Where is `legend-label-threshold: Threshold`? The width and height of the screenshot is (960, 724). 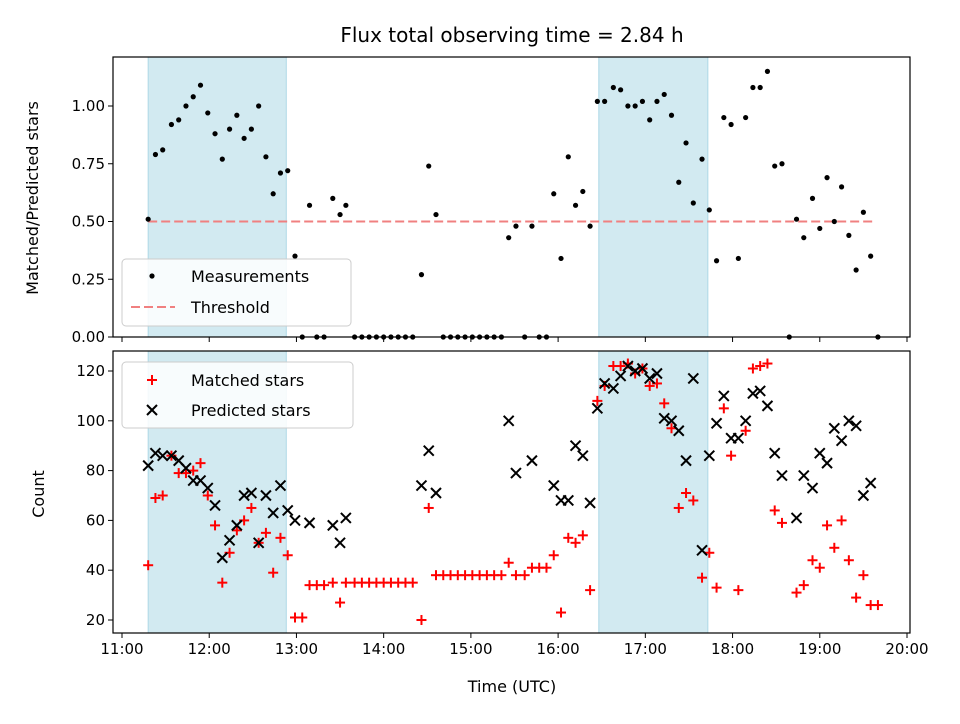
legend-label-threshold: Threshold is located at coordinates (230, 307).